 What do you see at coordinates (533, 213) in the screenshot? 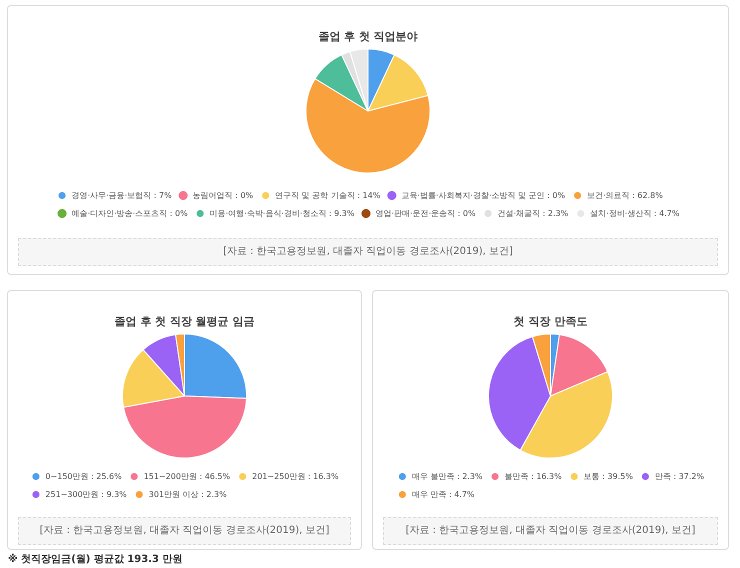
I see `legend-label: 건설·채굴직 : 2.3%` at bounding box center [533, 213].